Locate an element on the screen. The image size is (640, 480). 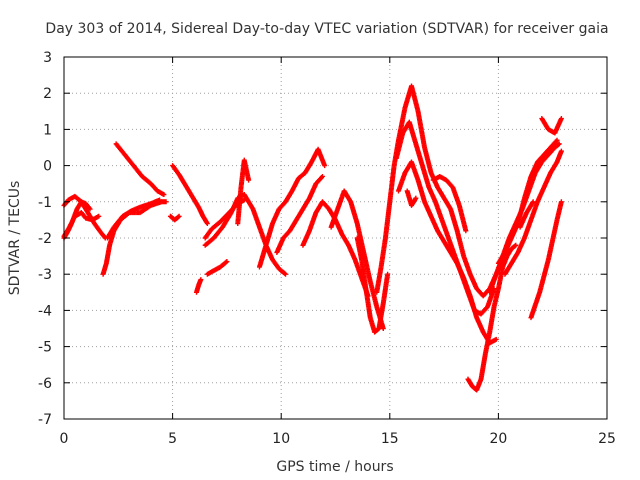
y-tick-label: 2 is located at coordinates (47, 94).